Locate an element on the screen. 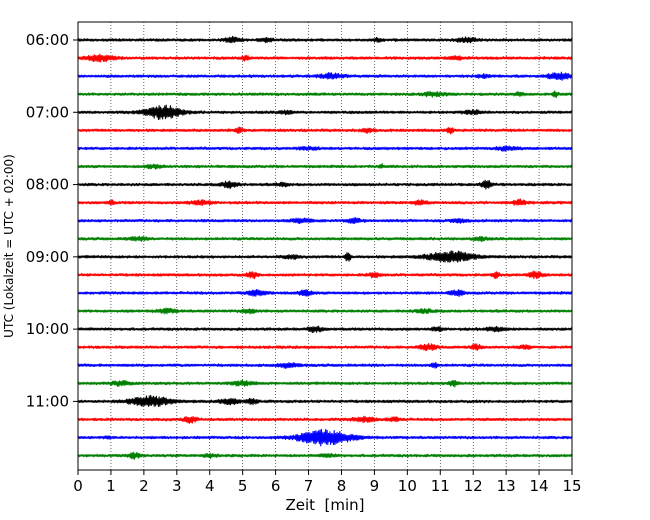 The width and height of the screenshot is (650, 520). x-tick-label: 7 is located at coordinates (309, 486).